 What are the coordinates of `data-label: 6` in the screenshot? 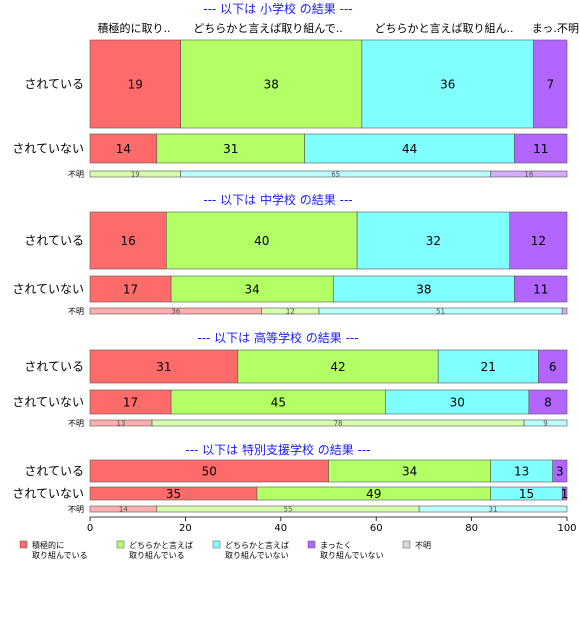 It's located at (553, 367).